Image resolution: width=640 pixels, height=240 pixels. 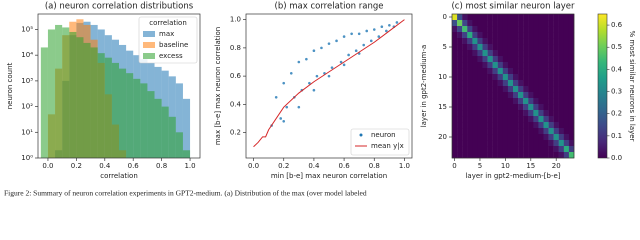 I want to click on y-tick-label: 10⁴, so click(x=27, y=55).